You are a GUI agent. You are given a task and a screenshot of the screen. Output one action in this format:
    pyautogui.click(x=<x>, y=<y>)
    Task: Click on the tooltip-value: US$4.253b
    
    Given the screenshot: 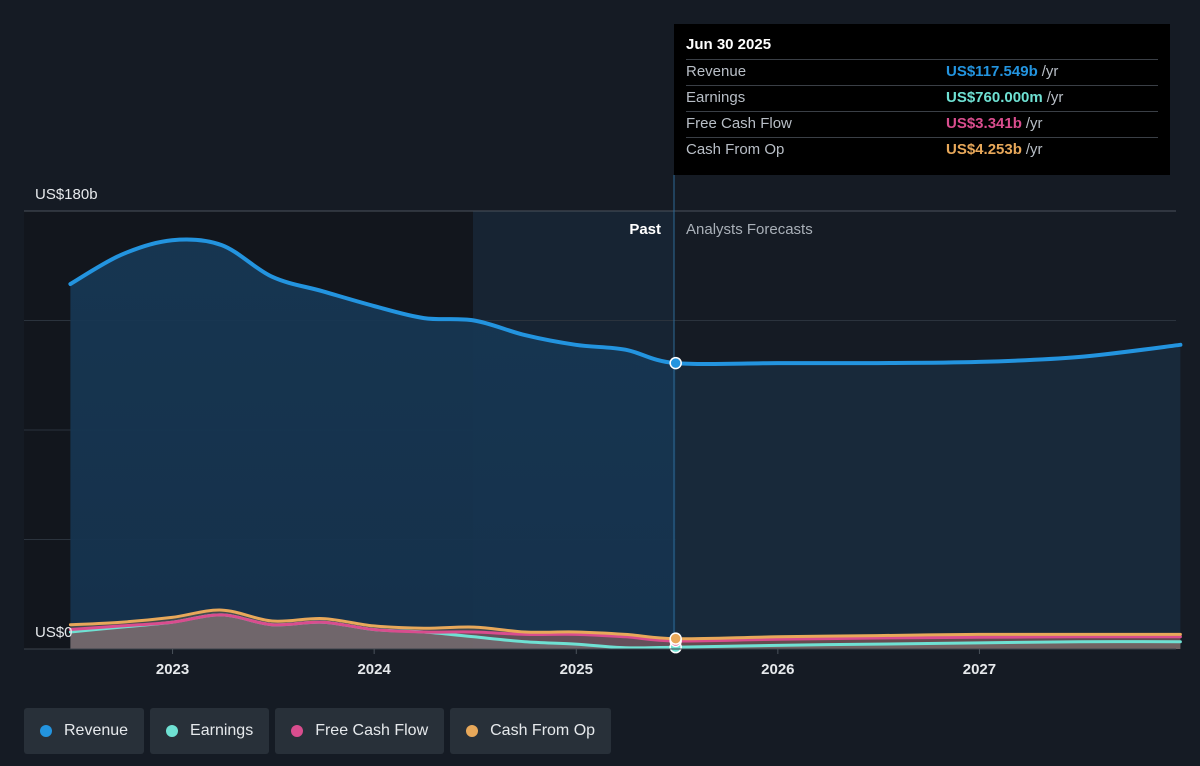 What is the action you would take?
    pyautogui.click(x=984, y=149)
    